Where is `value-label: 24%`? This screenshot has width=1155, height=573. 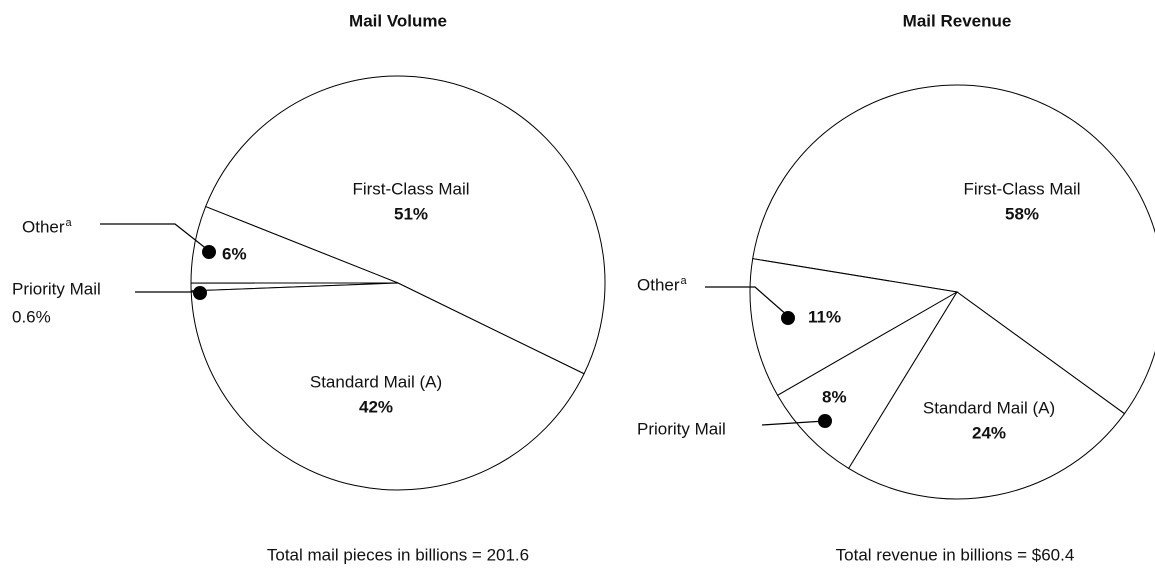
value-label: 24% is located at coordinates (989, 432).